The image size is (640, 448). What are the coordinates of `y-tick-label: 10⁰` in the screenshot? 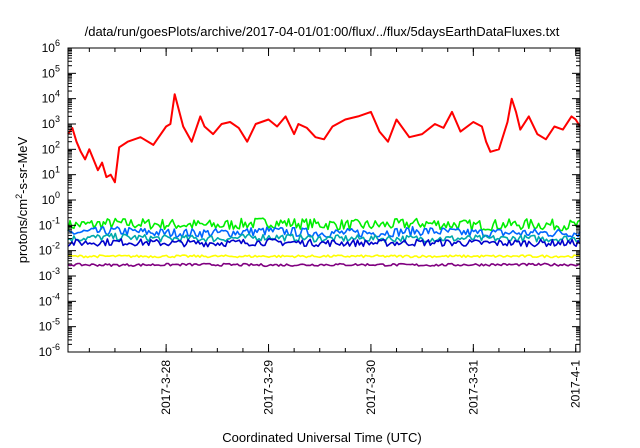 It's located at (51, 198).